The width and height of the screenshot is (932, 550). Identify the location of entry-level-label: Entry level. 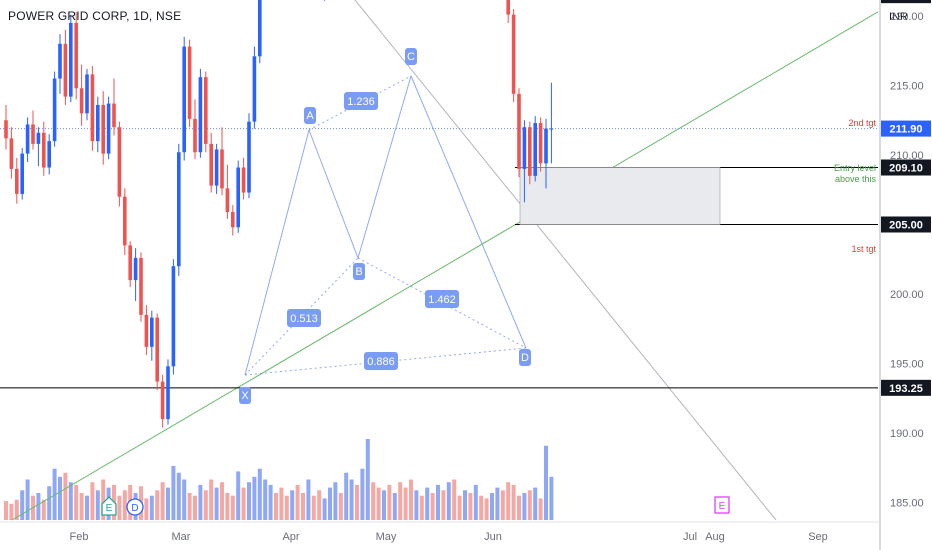
(855, 168).